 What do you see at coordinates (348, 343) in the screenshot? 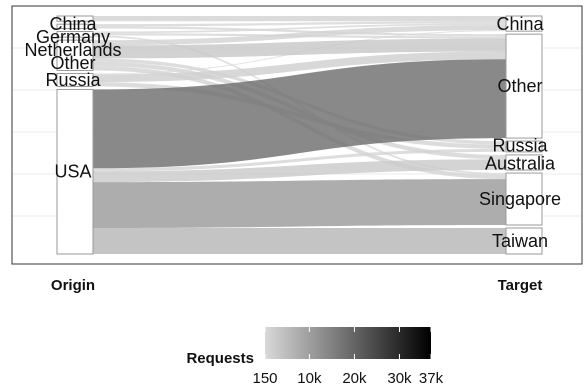
I see `legend-colorbar` at bounding box center [348, 343].